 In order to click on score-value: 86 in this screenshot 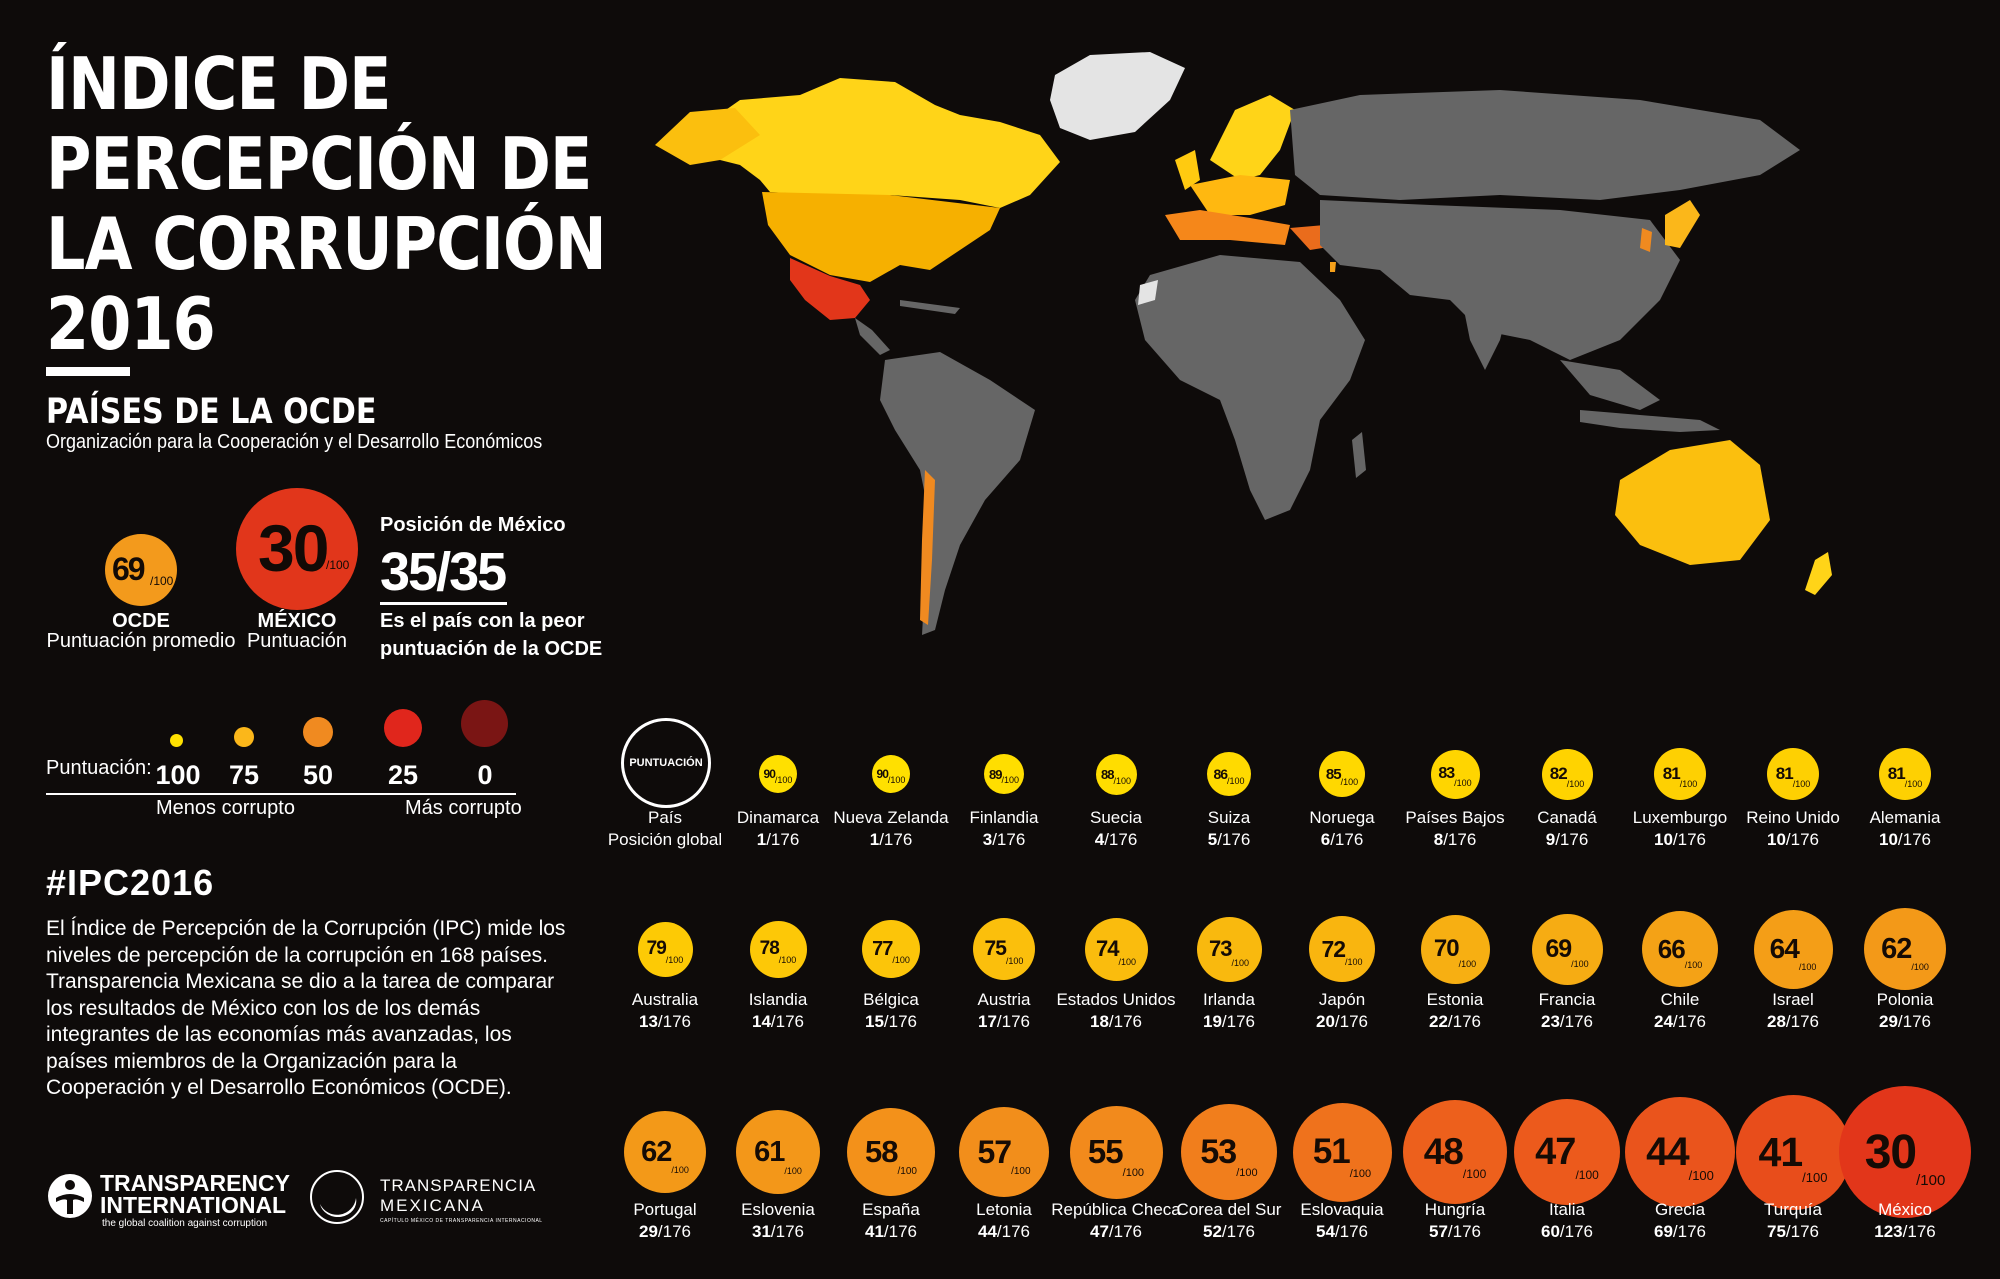, I will do `click(1220, 774)`.